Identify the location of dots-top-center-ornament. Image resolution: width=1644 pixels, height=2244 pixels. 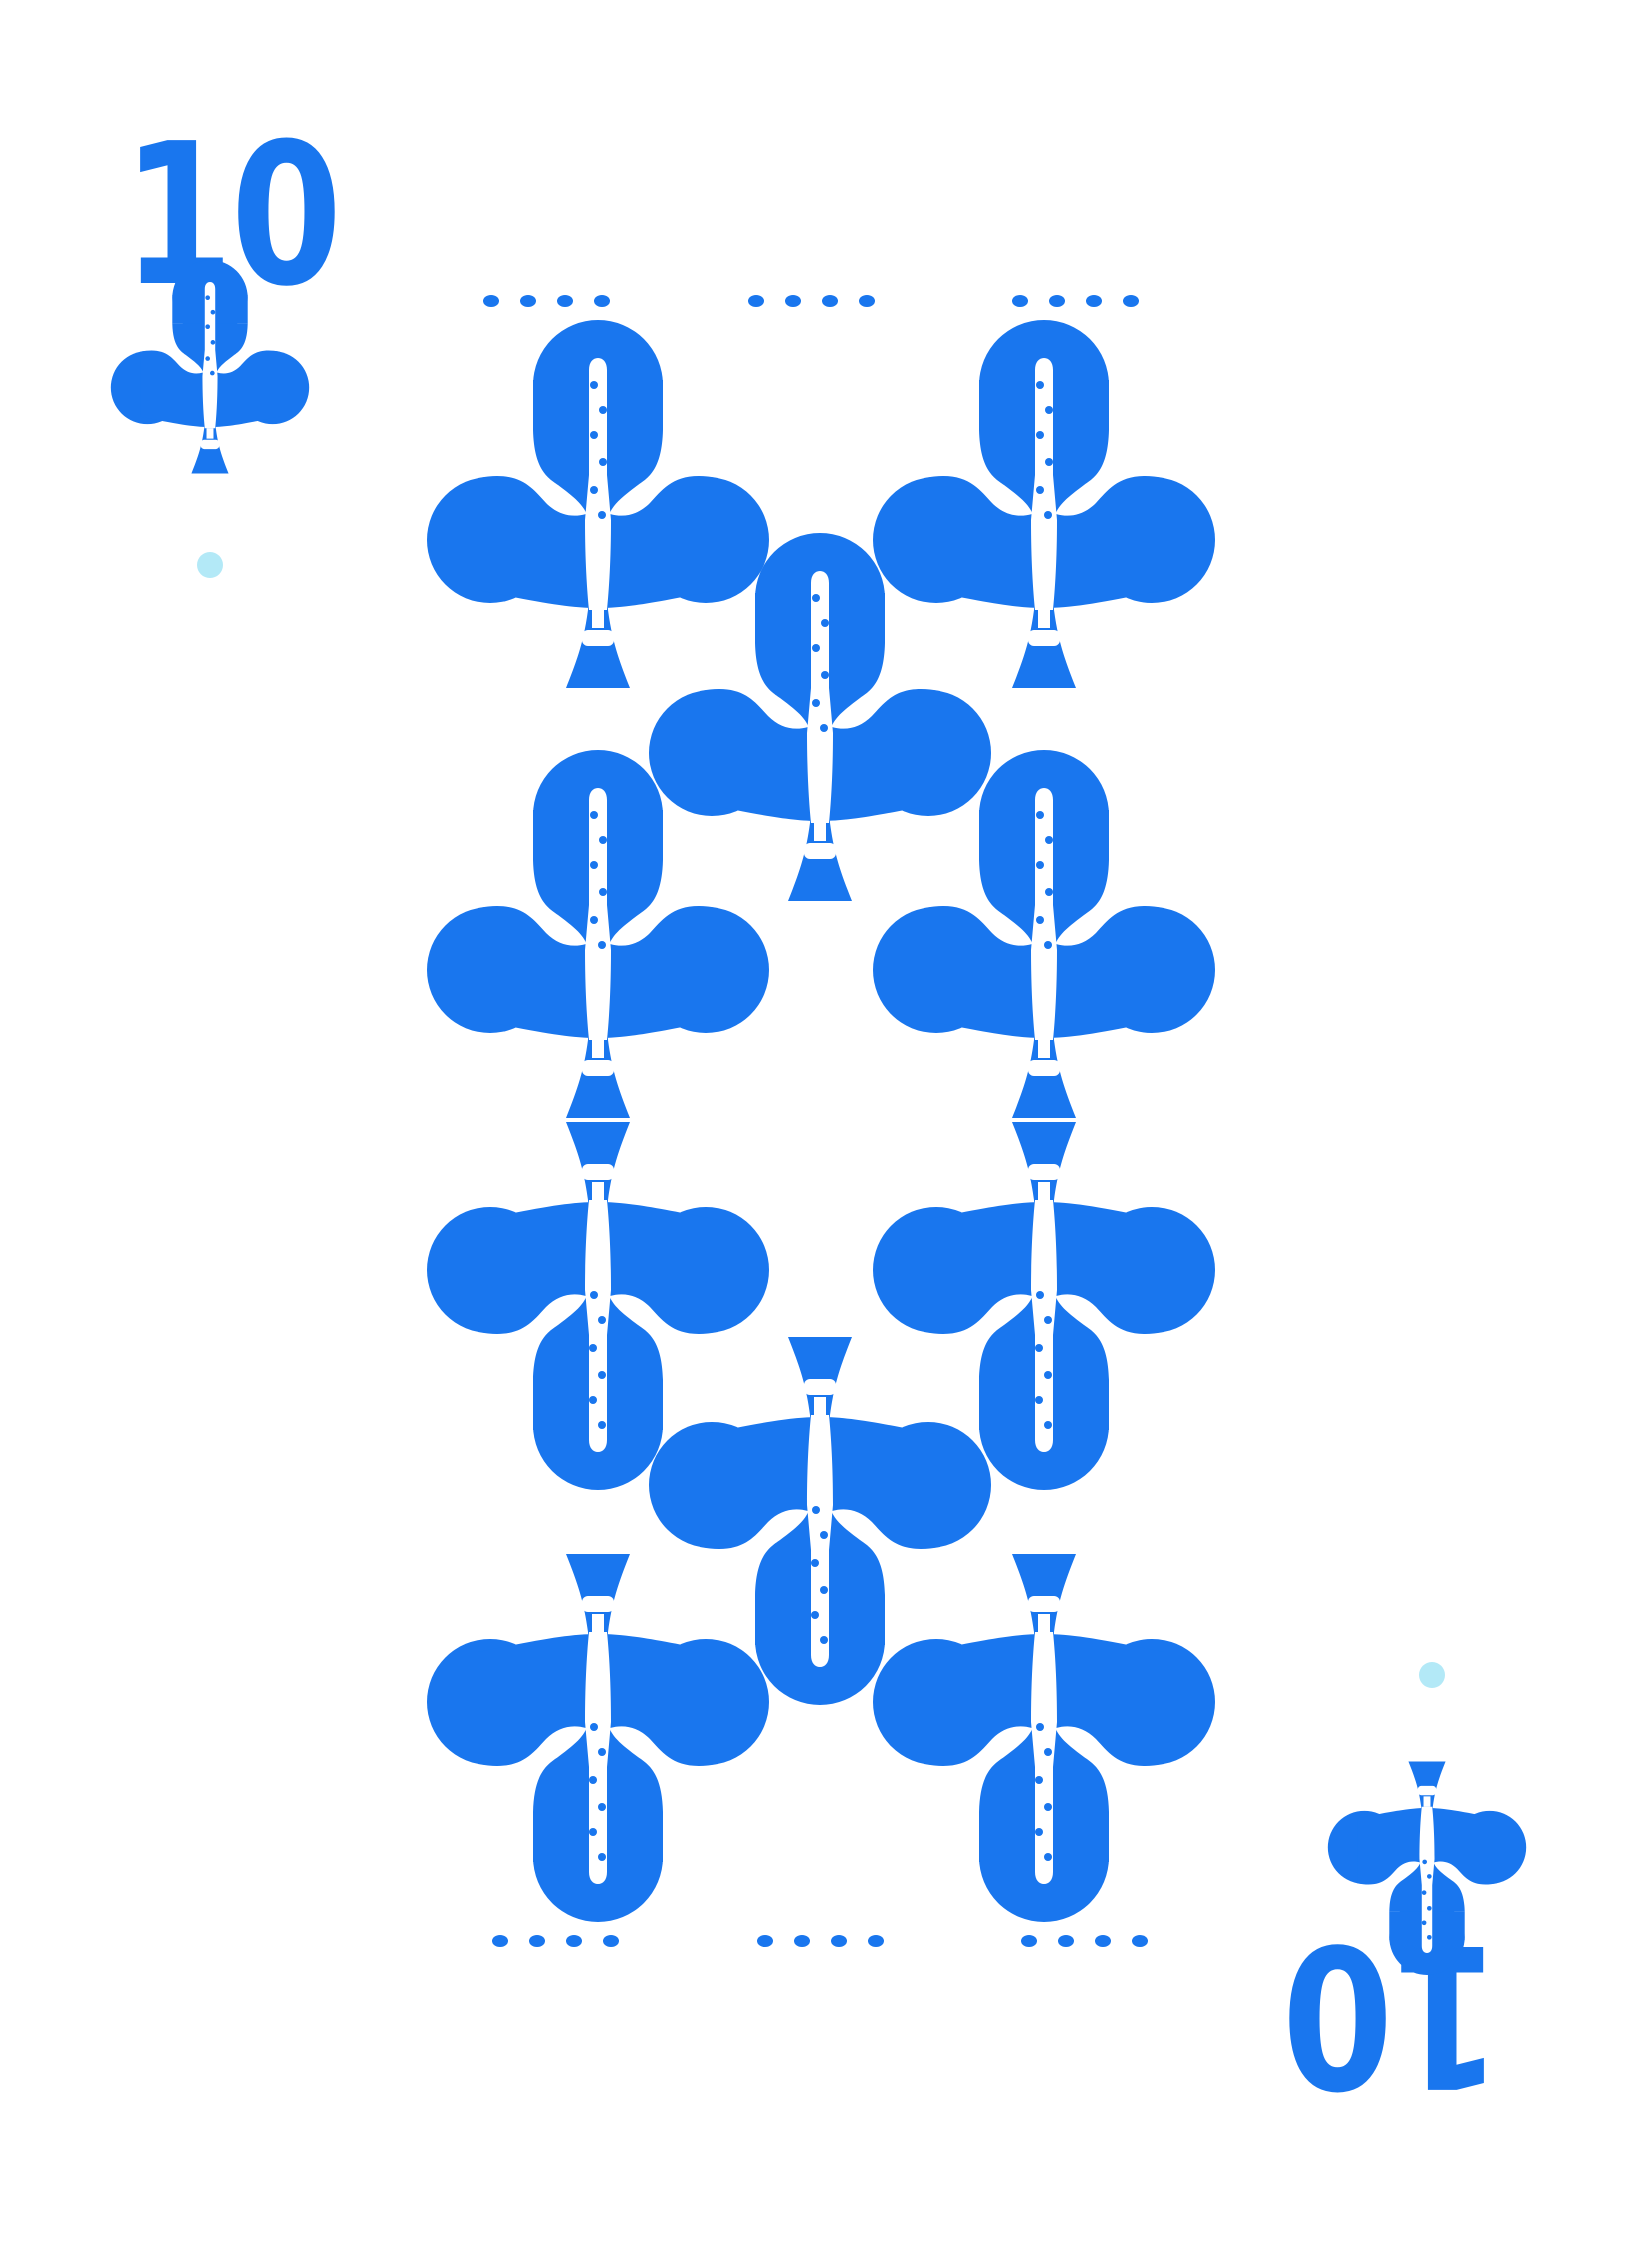
(811, 301).